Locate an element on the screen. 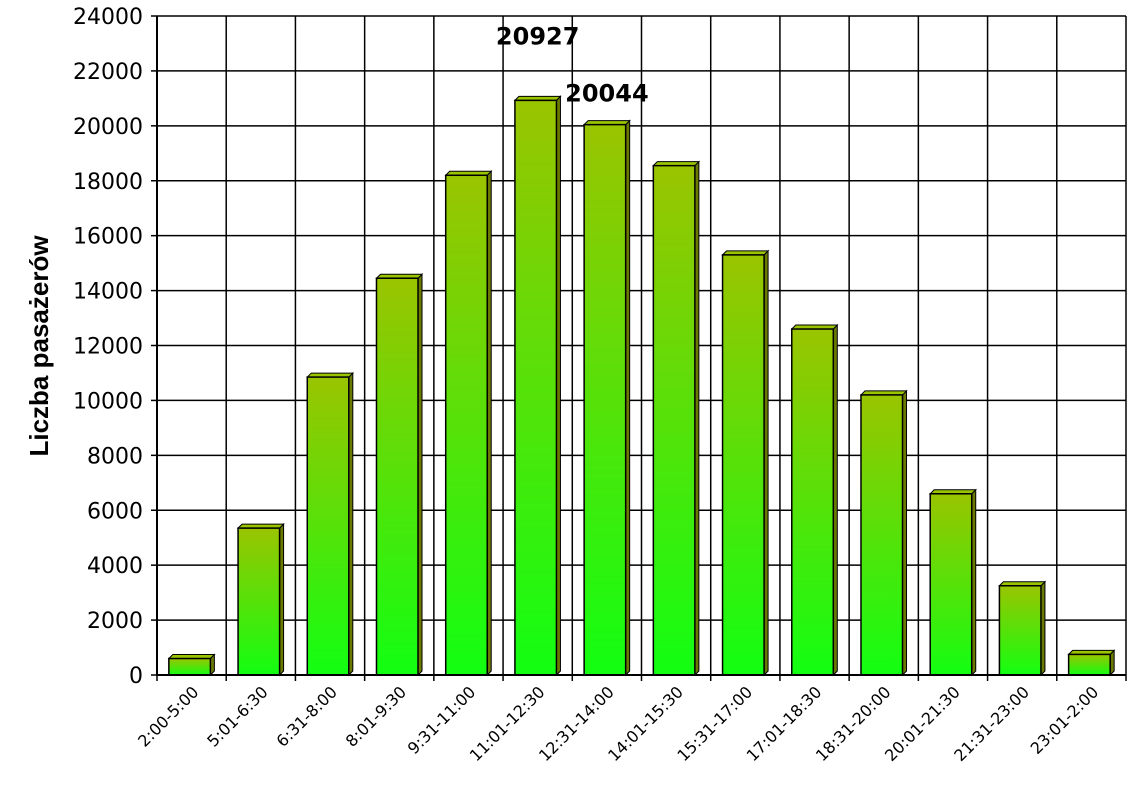 Image resolution: width=1129 pixels, height=785 pixels. x-tick-label: 5:01-6:30 is located at coordinates (237, 716).